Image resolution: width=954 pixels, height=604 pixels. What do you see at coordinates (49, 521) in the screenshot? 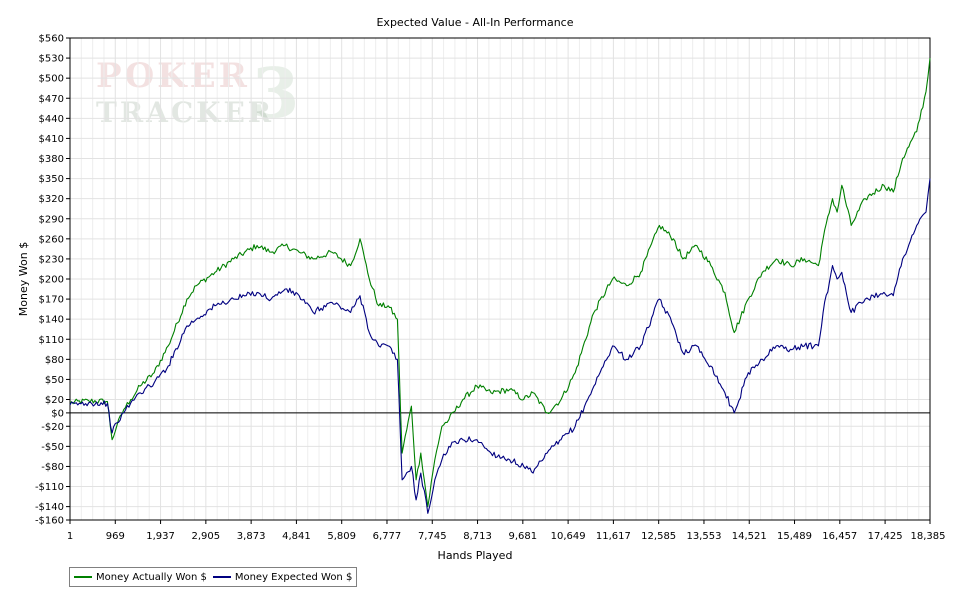
I see `y-tick-label: -$160` at bounding box center [49, 521].